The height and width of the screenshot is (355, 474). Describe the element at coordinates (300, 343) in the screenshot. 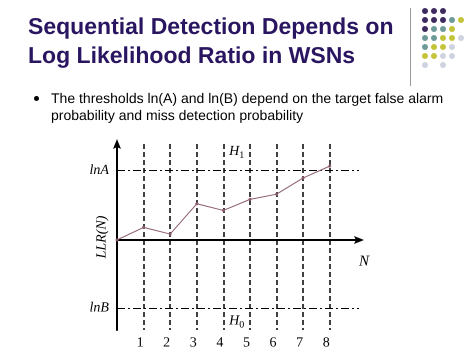

I see `x-tick-label: 7` at that location.